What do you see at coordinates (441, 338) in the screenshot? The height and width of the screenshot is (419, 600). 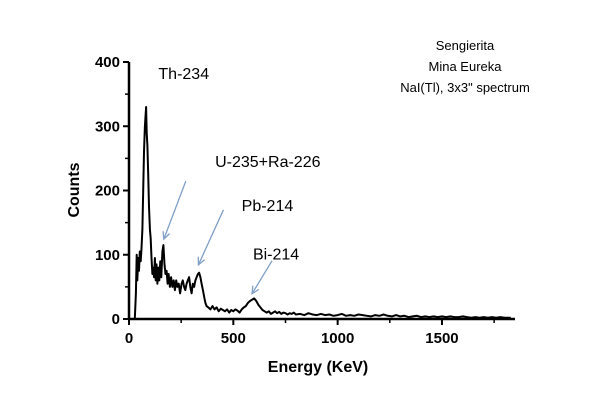 I see `x-tick-label-1500: 1500` at bounding box center [441, 338].